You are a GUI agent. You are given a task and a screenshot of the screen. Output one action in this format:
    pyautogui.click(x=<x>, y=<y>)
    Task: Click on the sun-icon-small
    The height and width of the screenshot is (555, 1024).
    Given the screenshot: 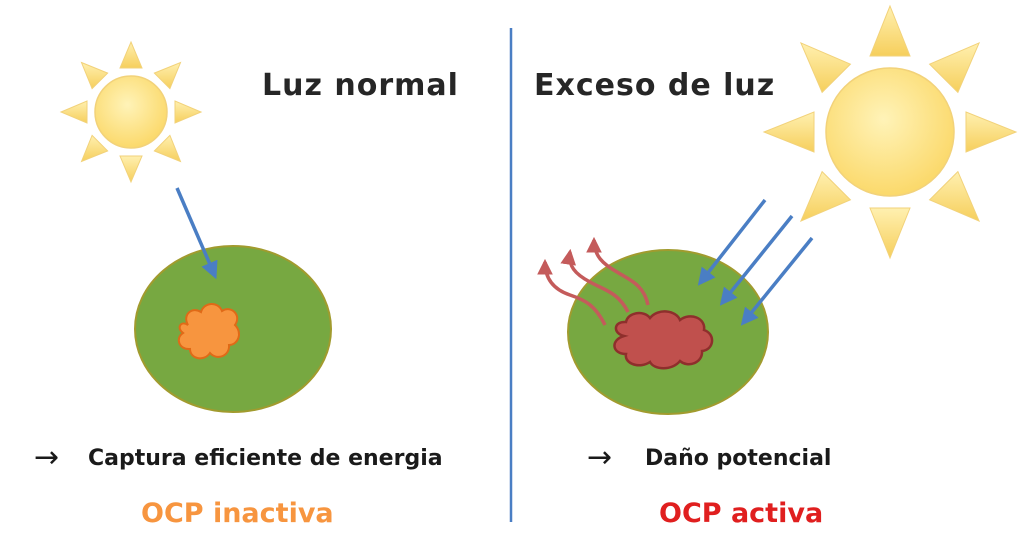 What is the action you would take?
    pyautogui.click(x=131, y=112)
    